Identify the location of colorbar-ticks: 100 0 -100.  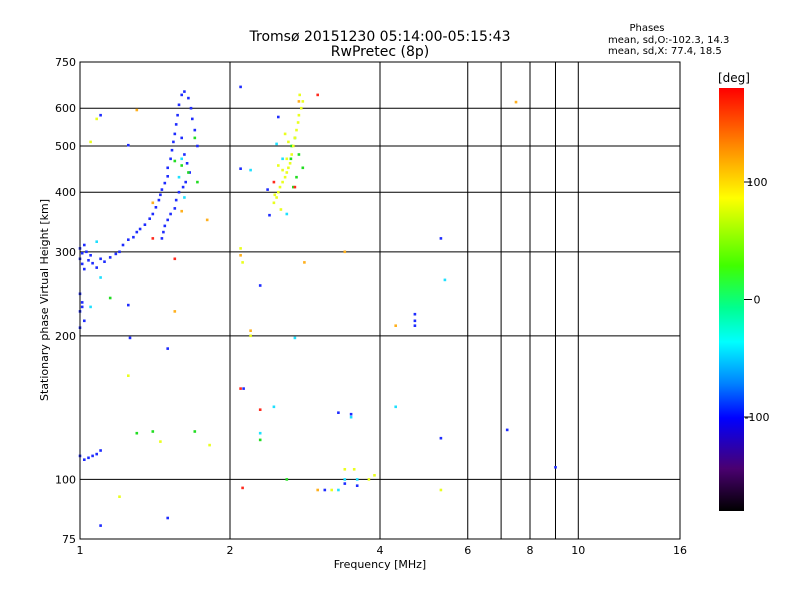
(756, 300).